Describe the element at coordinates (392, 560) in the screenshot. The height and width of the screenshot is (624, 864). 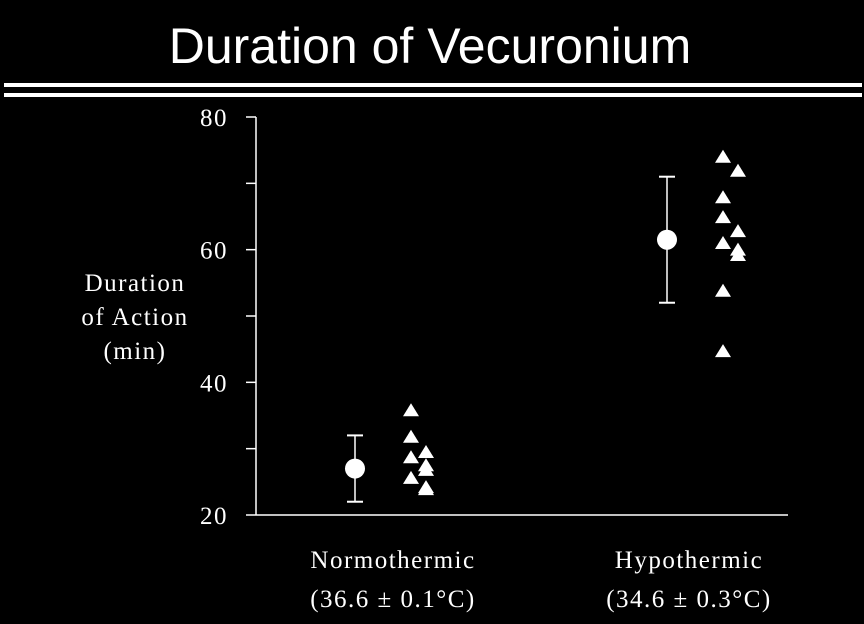
I see `x-tick-label: Normothermic` at that location.